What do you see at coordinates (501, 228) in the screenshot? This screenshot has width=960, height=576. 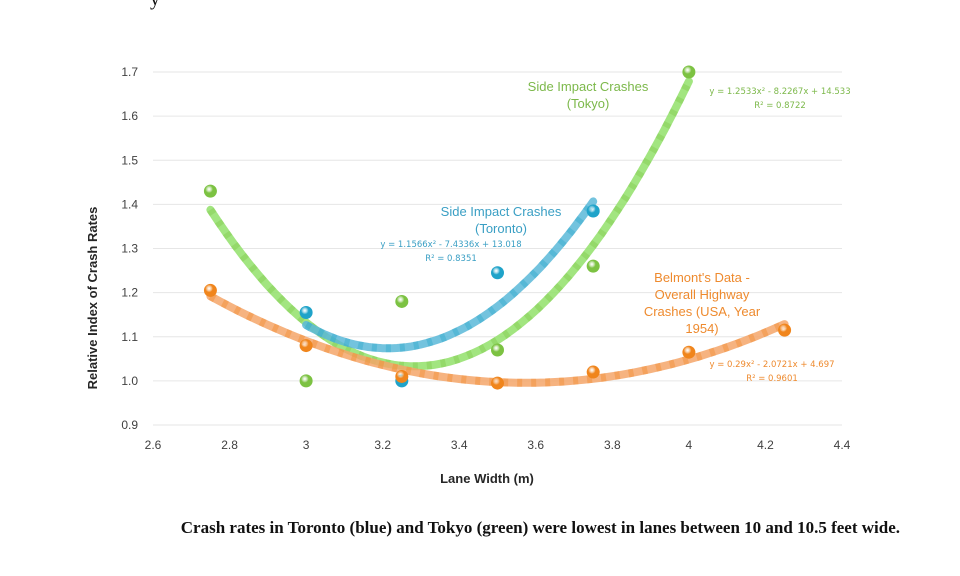 I see `toronto-label-line-2: (Toronto)` at bounding box center [501, 228].